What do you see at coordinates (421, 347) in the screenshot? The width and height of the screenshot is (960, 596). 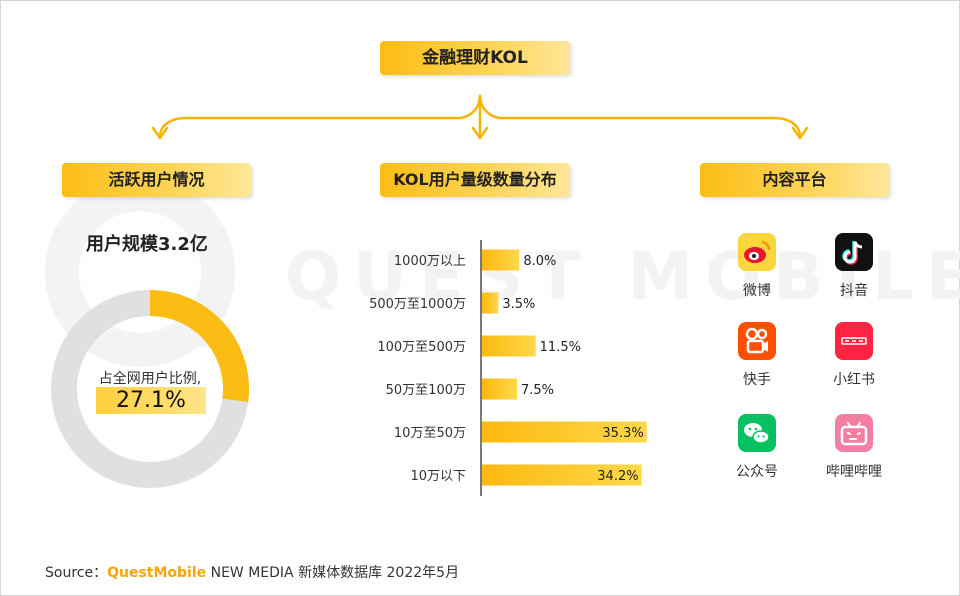 I see `bar-category-label: 100万至500万` at bounding box center [421, 347].